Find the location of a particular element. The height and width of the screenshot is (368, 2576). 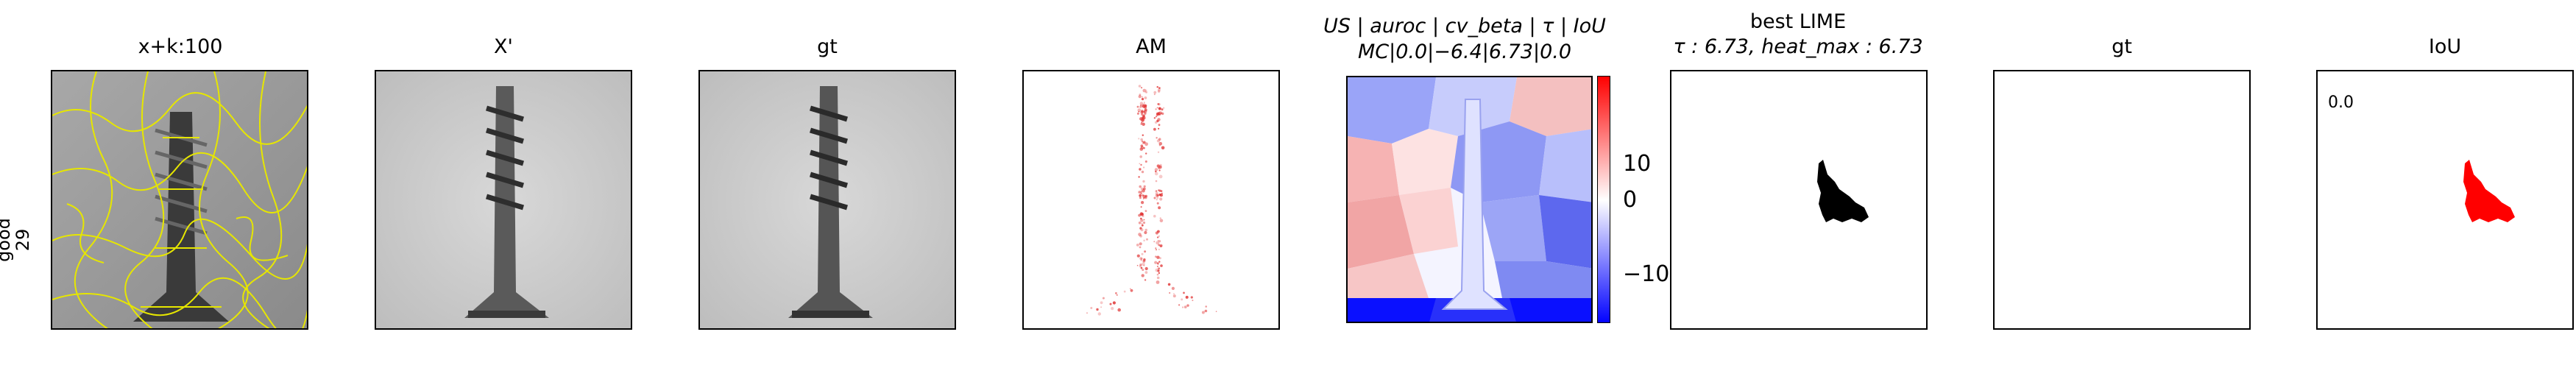

am-points is located at coordinates (1151, 200).